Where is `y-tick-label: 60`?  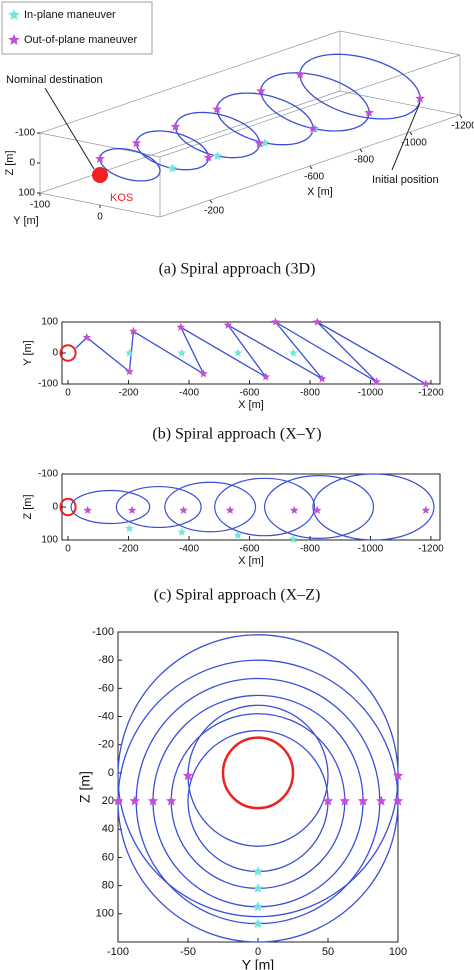
y-tick-label: 60 is located at coordinates (108, 857).